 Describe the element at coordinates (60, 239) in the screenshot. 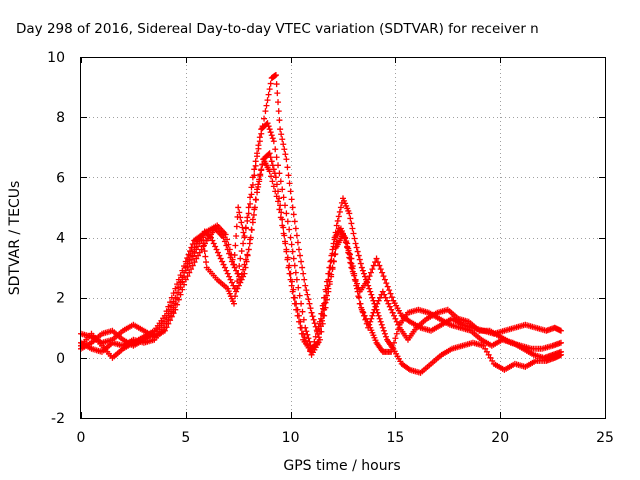

I see `y-tick-label: 4` at that location.